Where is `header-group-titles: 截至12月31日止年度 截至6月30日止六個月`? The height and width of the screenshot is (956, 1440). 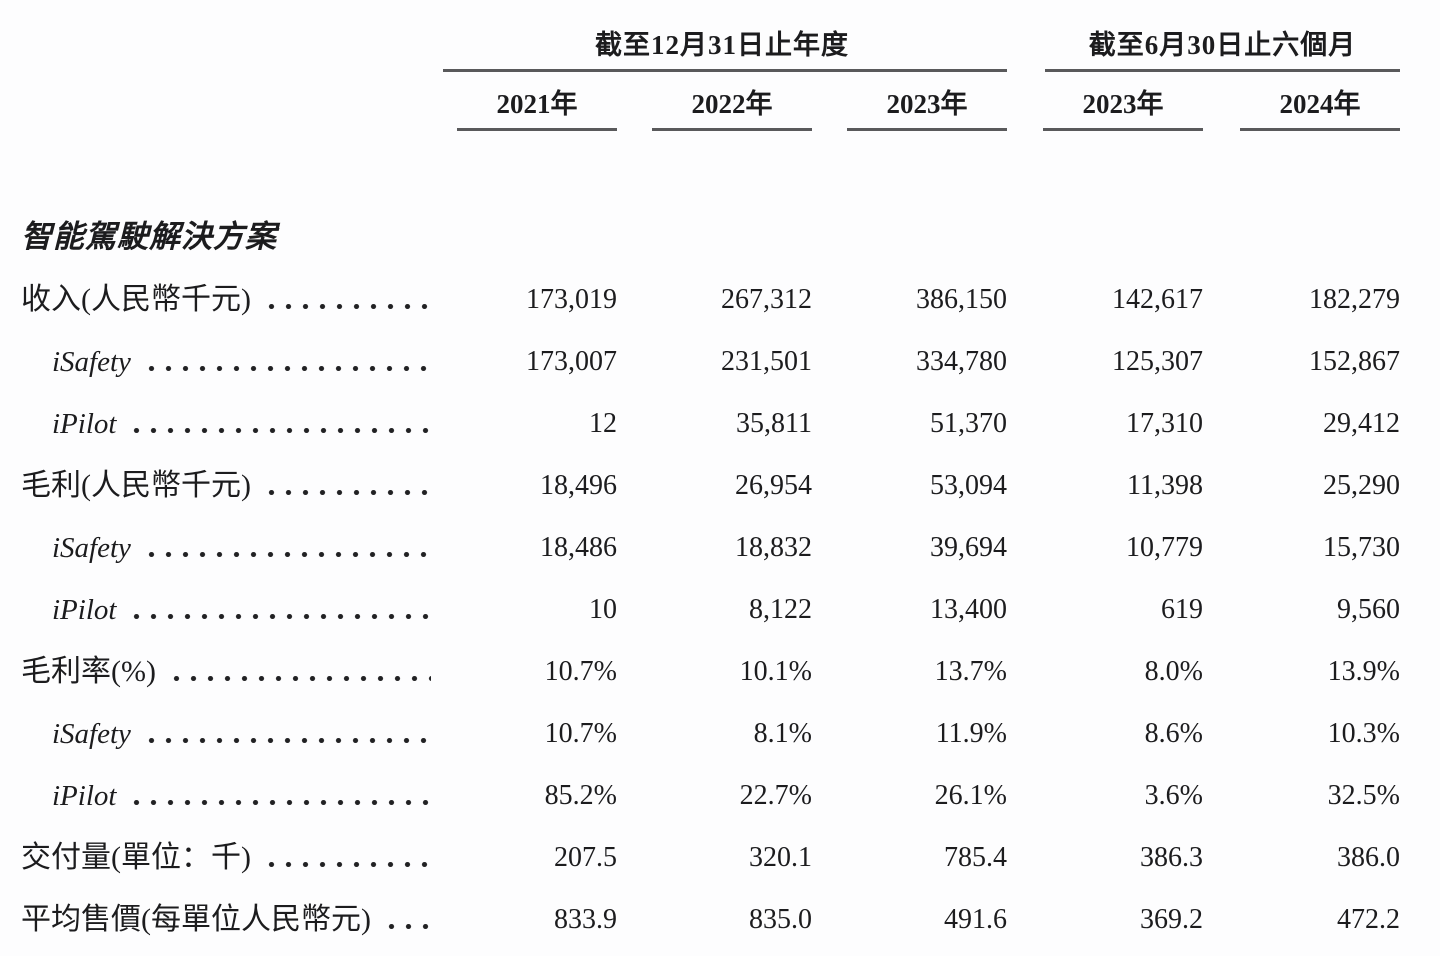
header-group-titles: 截至12月31日止年度 截至6月30日止六個月 is located at coordinates (730, 45).